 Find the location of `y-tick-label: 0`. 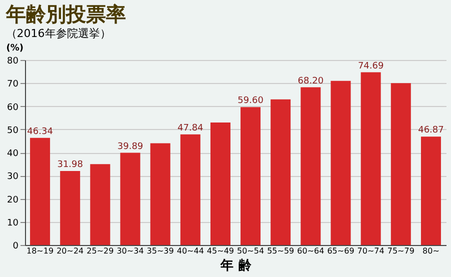

y-tick-label: 0 is located at coordinates (15, 247).